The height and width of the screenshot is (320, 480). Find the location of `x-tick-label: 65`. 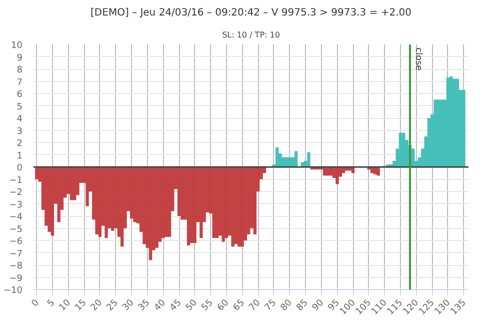

x-tick-label: 65 is located at coordinates (239, 306).